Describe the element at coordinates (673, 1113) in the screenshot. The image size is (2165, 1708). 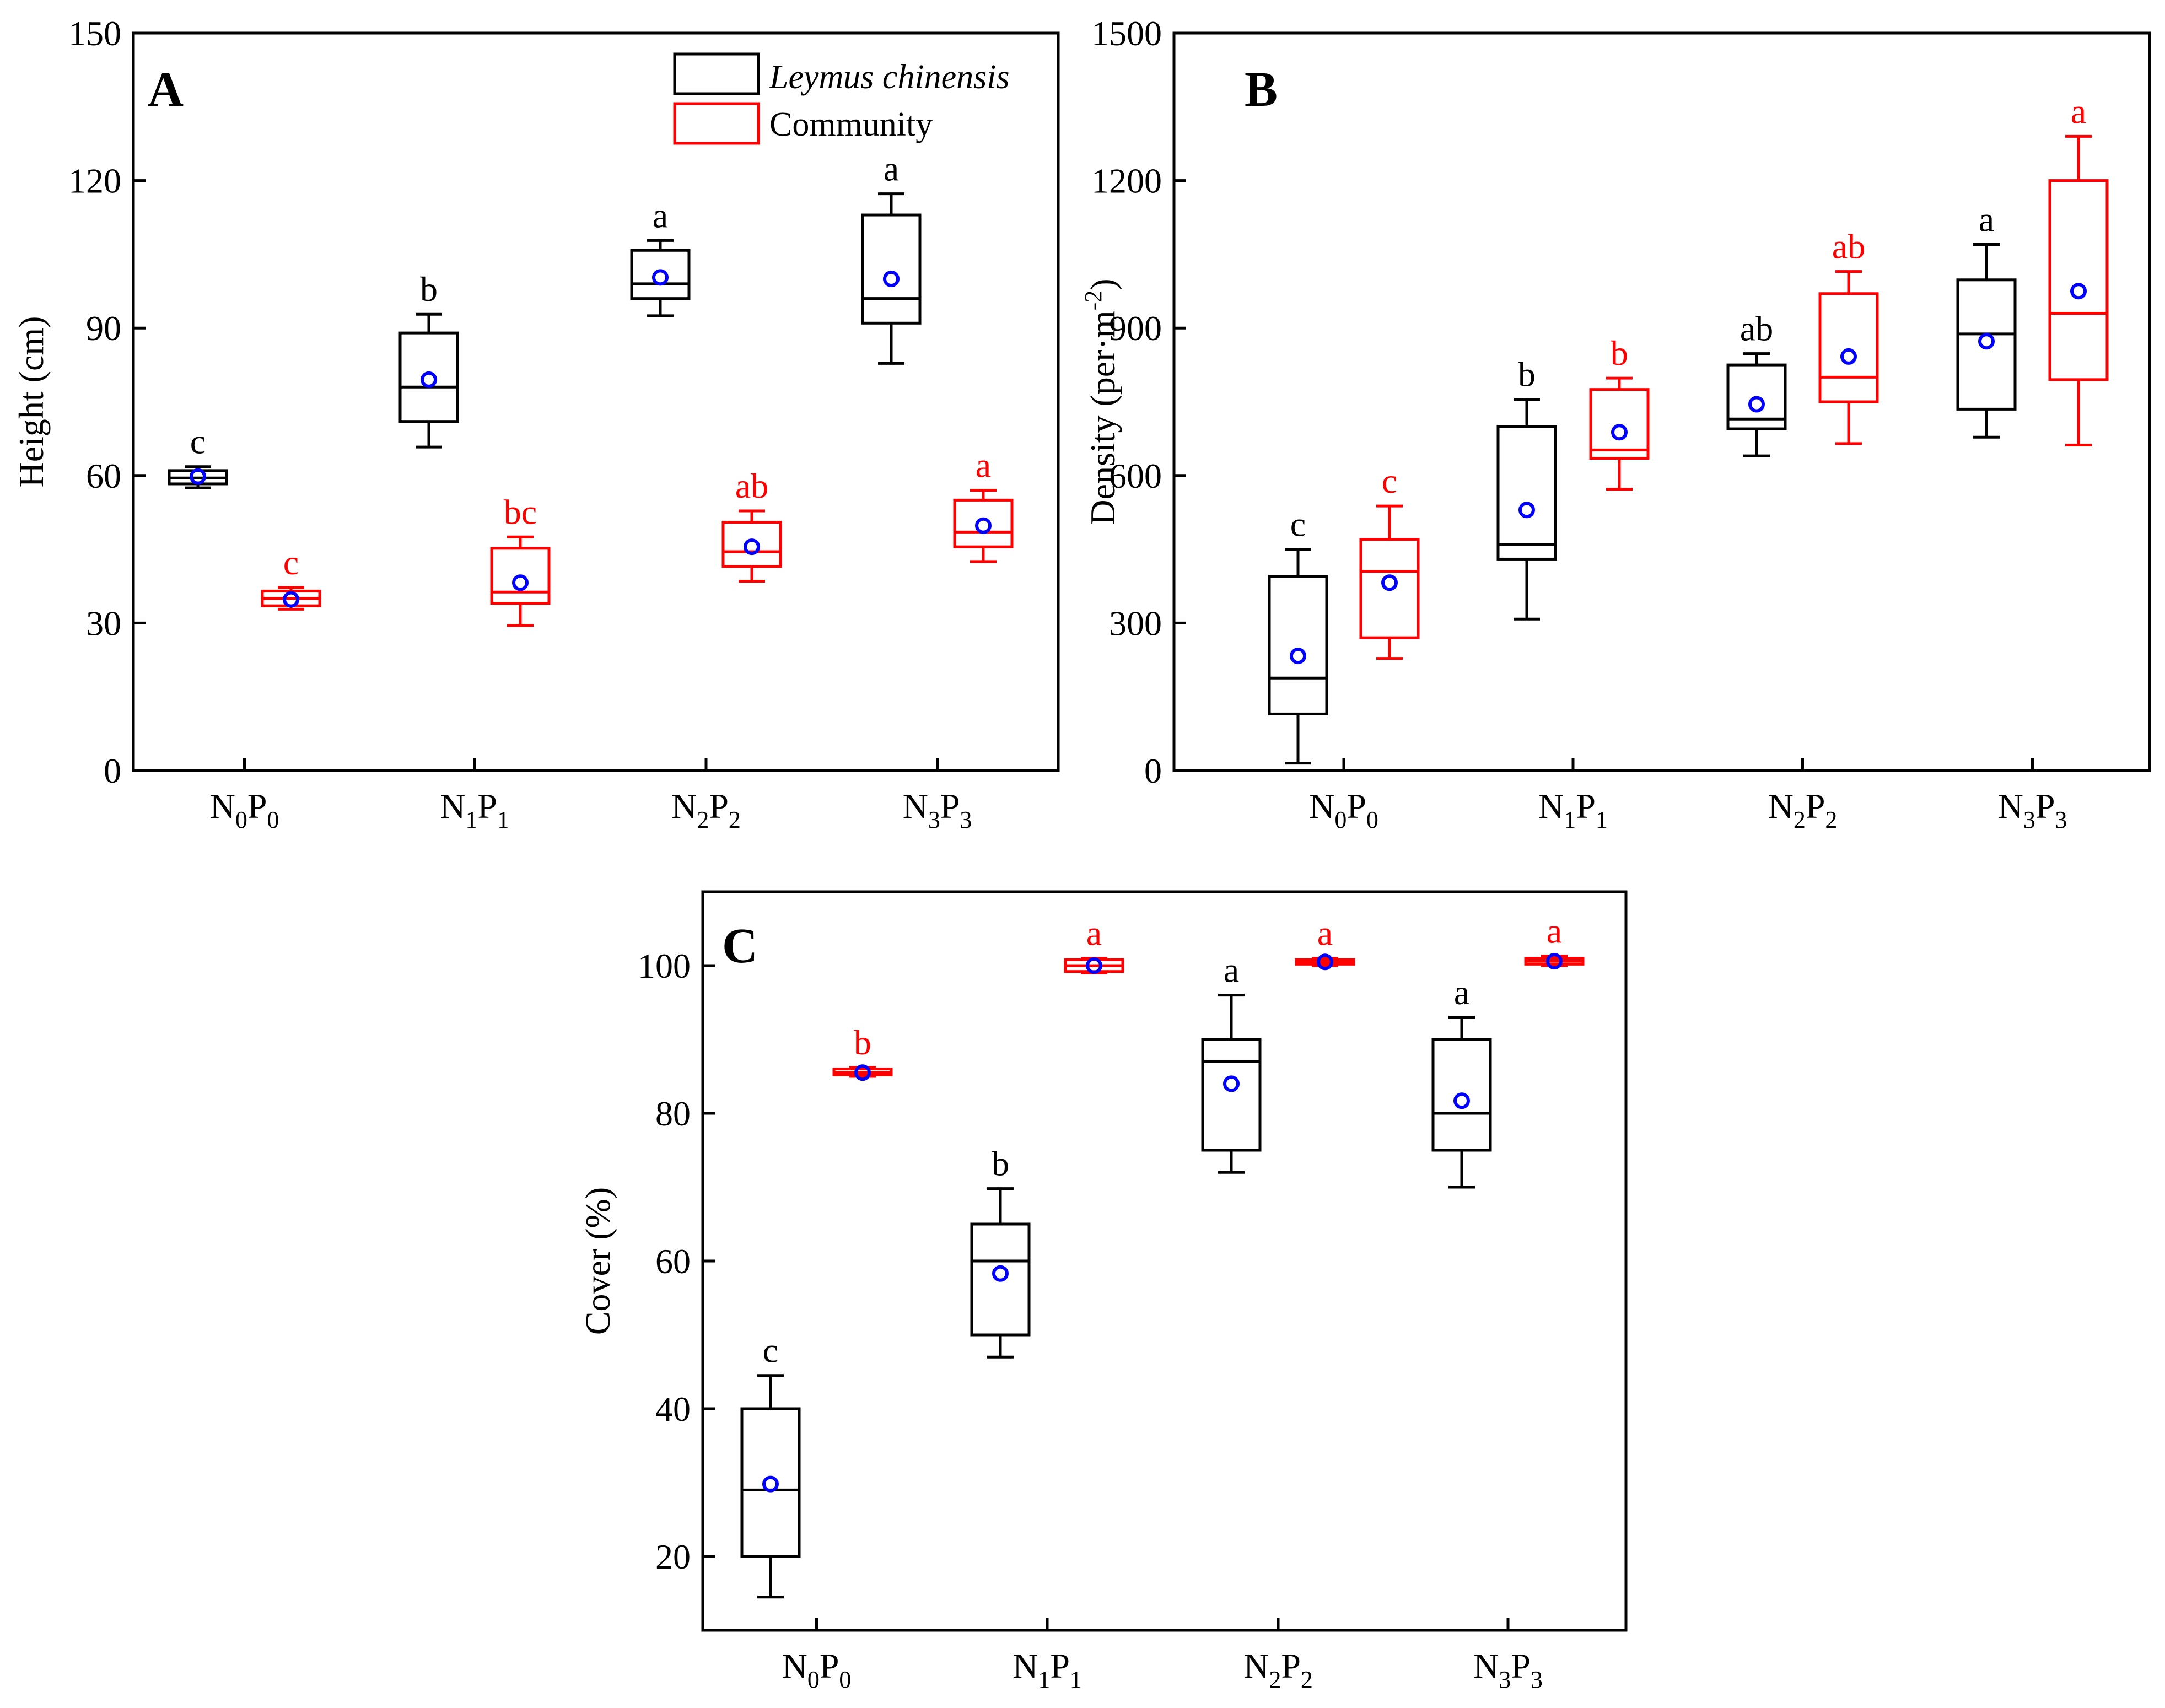
I see `panel-c-ytick-label: 80` at that location.